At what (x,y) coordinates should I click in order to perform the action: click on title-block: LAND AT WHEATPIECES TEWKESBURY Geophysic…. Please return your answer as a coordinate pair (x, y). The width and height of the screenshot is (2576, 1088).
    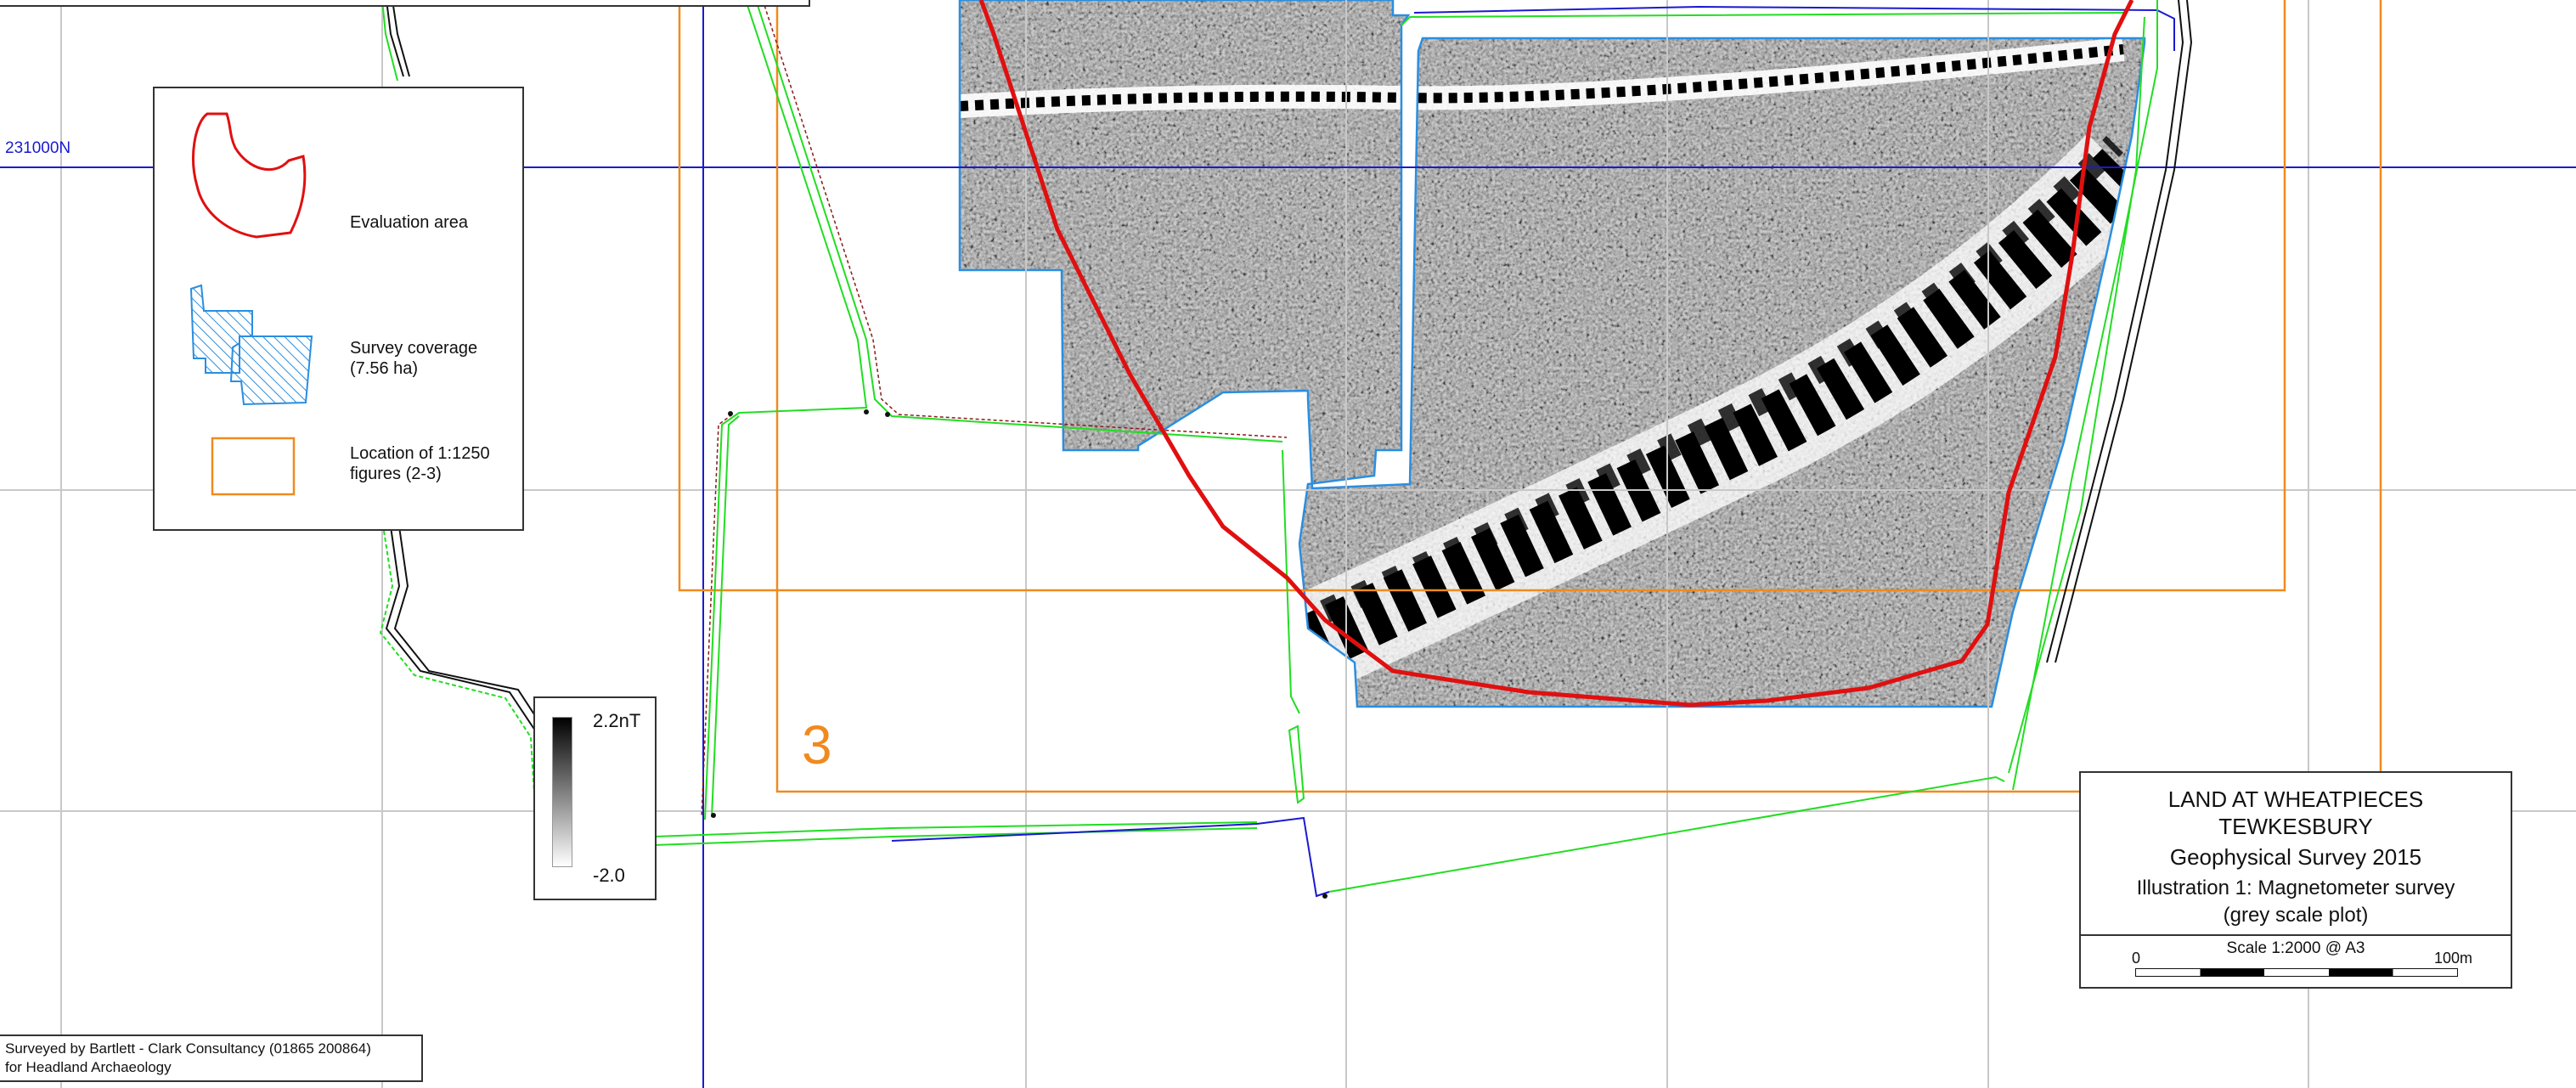
    Looking at the image, I should click on (2295, 880).